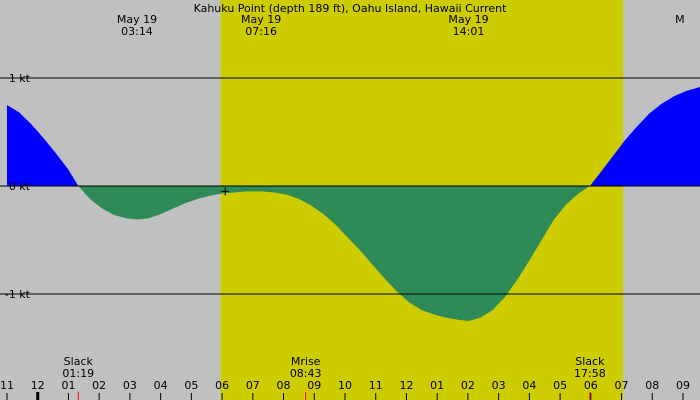 The width and height of the screenshot is (700, 400). What do you see at coordinates (20, 78) in the screenshot?
I see `y-tick-label: 1 kt` at bounding box center [20, 78].